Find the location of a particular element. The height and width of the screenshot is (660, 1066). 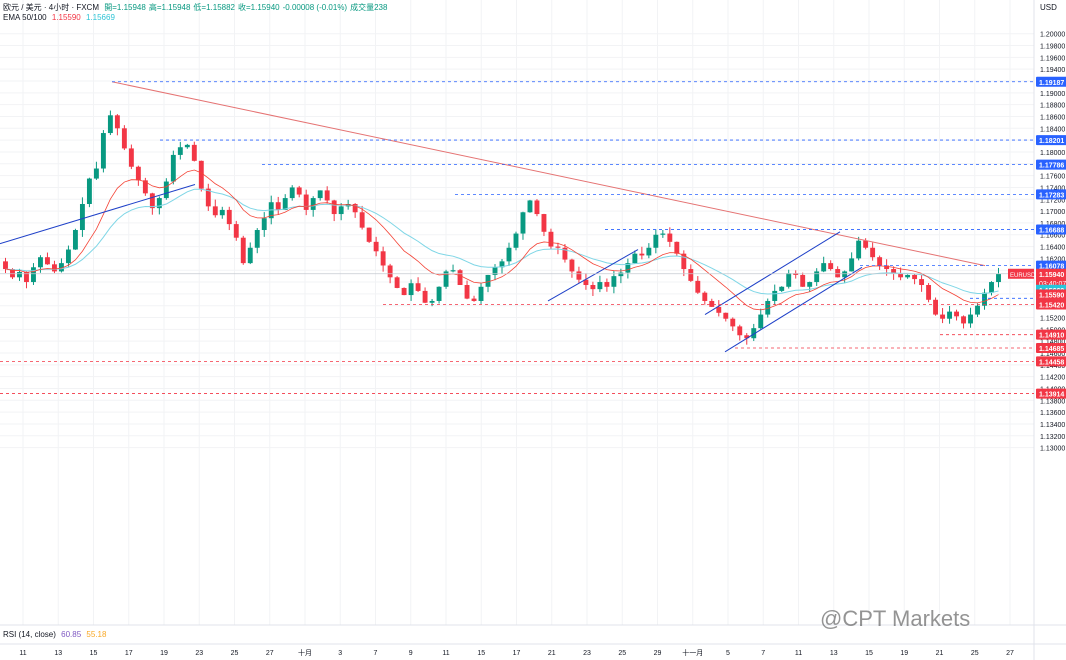

y-tick-label: 1.19600 is located at coordinates (1052, 58).